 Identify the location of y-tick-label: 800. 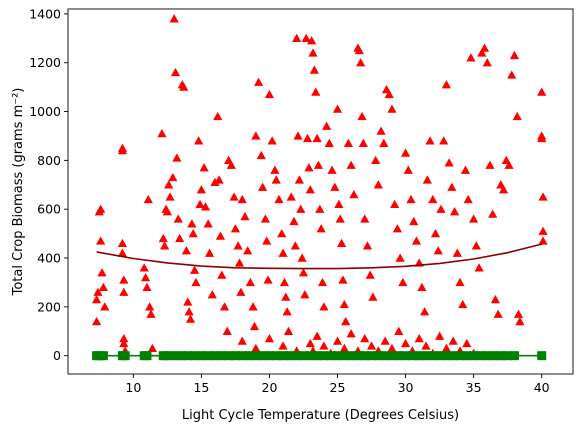
(49, 160).